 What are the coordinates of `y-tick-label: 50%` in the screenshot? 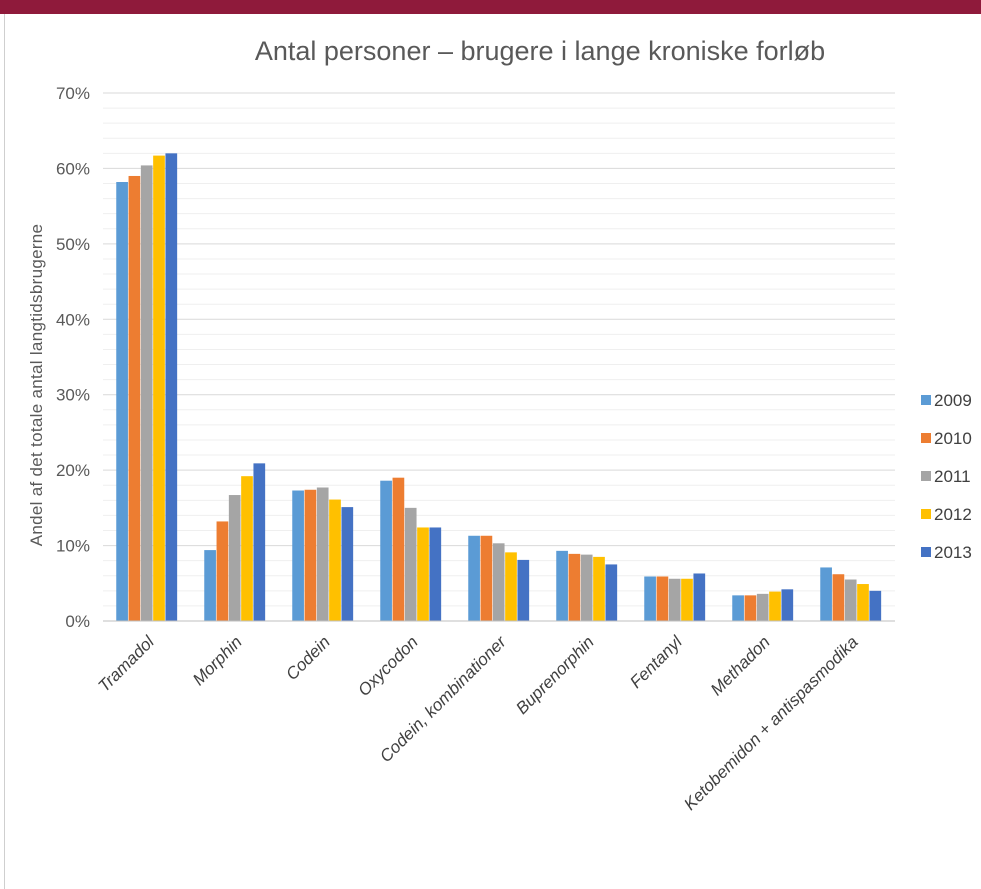 It's located at (73, 244).